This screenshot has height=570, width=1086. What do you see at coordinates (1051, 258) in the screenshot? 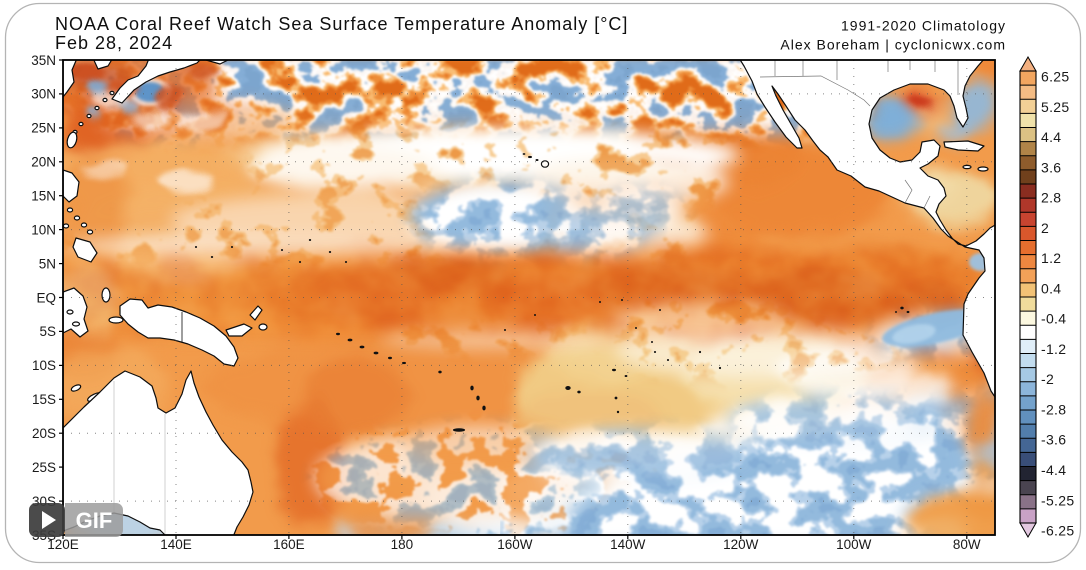
I see `svg-text: 1.2` at bounding box center [1051, 258].